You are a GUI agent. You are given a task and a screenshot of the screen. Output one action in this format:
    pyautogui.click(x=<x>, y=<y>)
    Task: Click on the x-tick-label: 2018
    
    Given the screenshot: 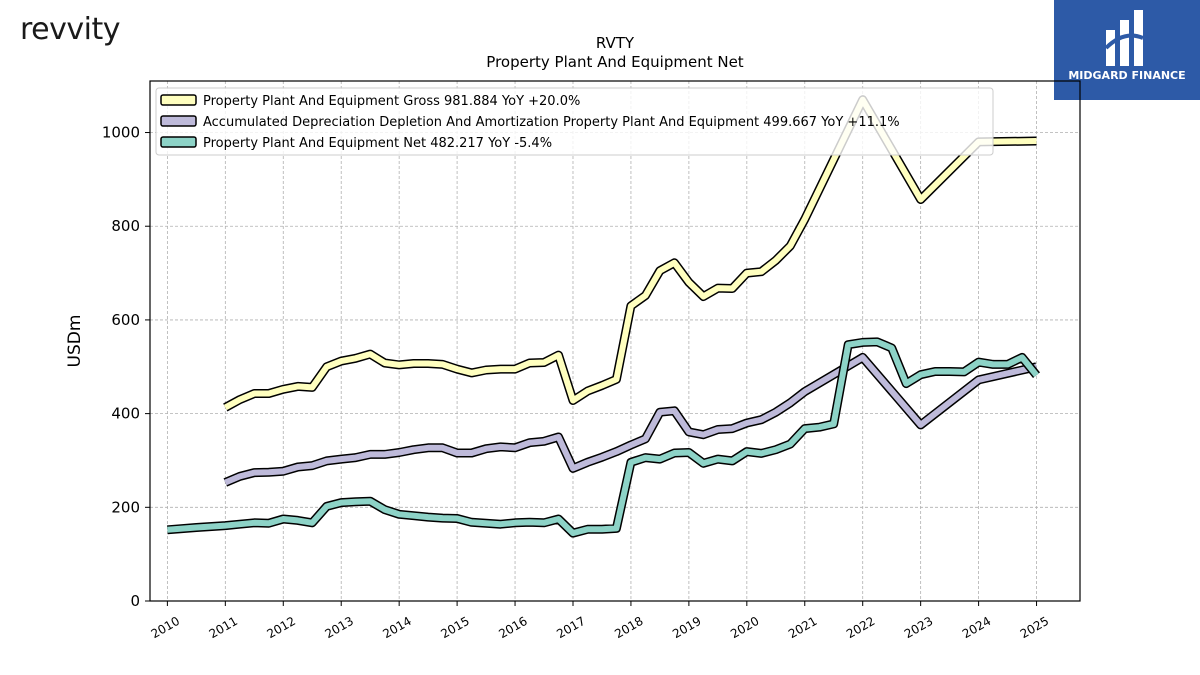 What is the action you would take?
    pyautogui.click(x=628, y=627)
    